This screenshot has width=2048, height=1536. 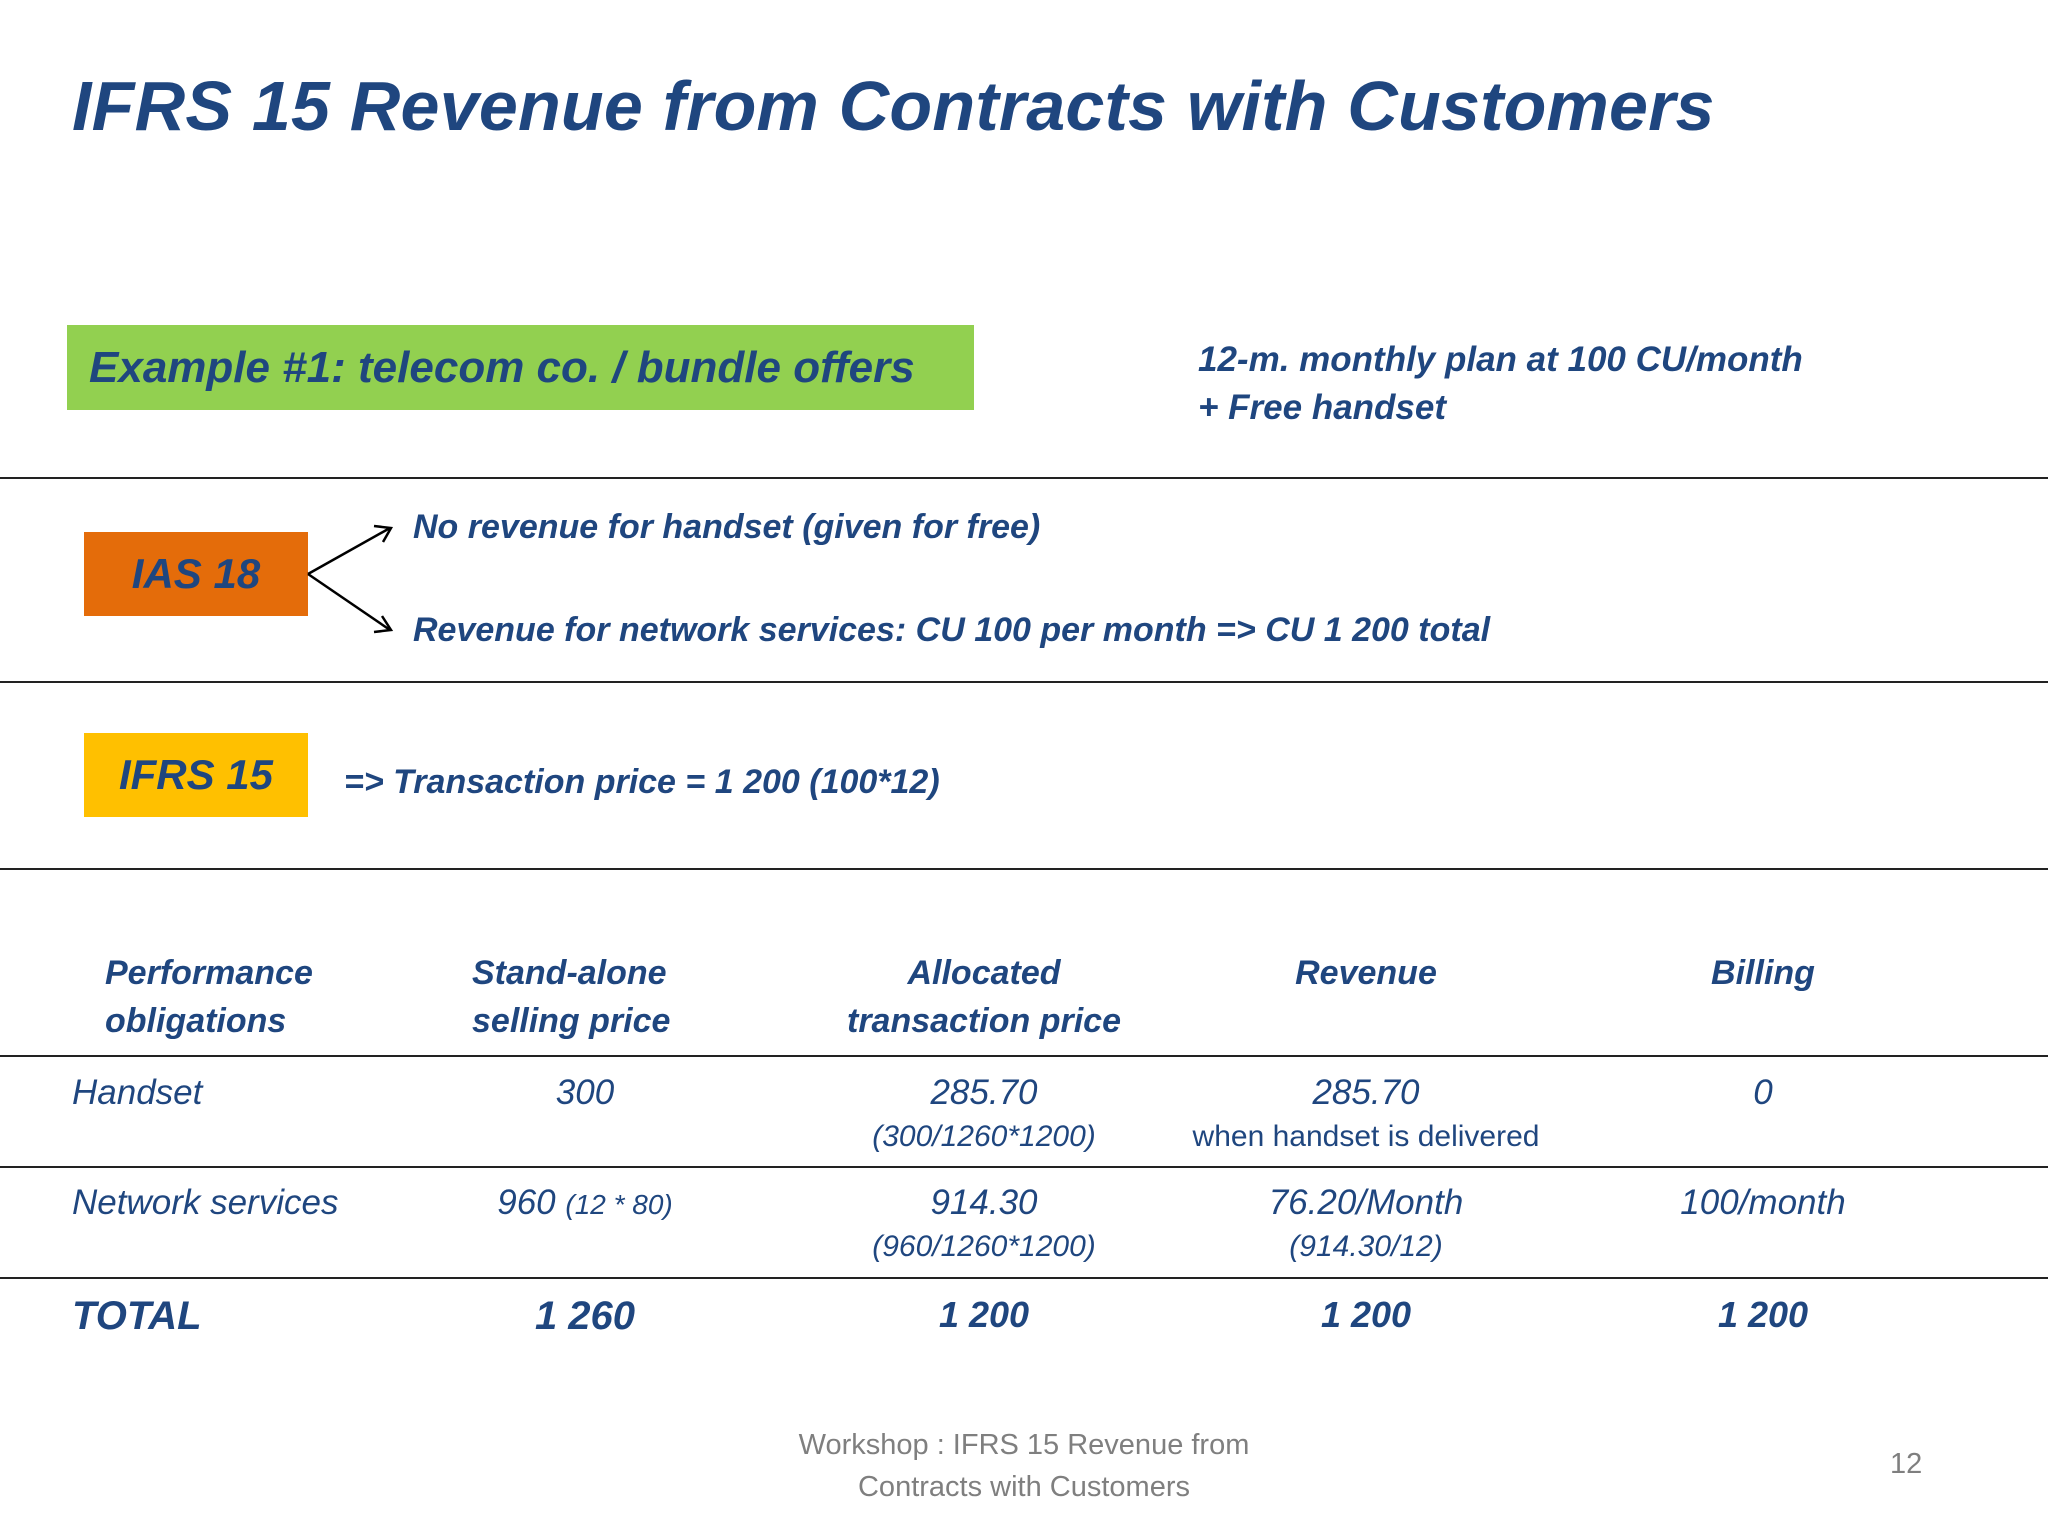 I want to click on header-billing: Billing, so click(x=1763, y=973).